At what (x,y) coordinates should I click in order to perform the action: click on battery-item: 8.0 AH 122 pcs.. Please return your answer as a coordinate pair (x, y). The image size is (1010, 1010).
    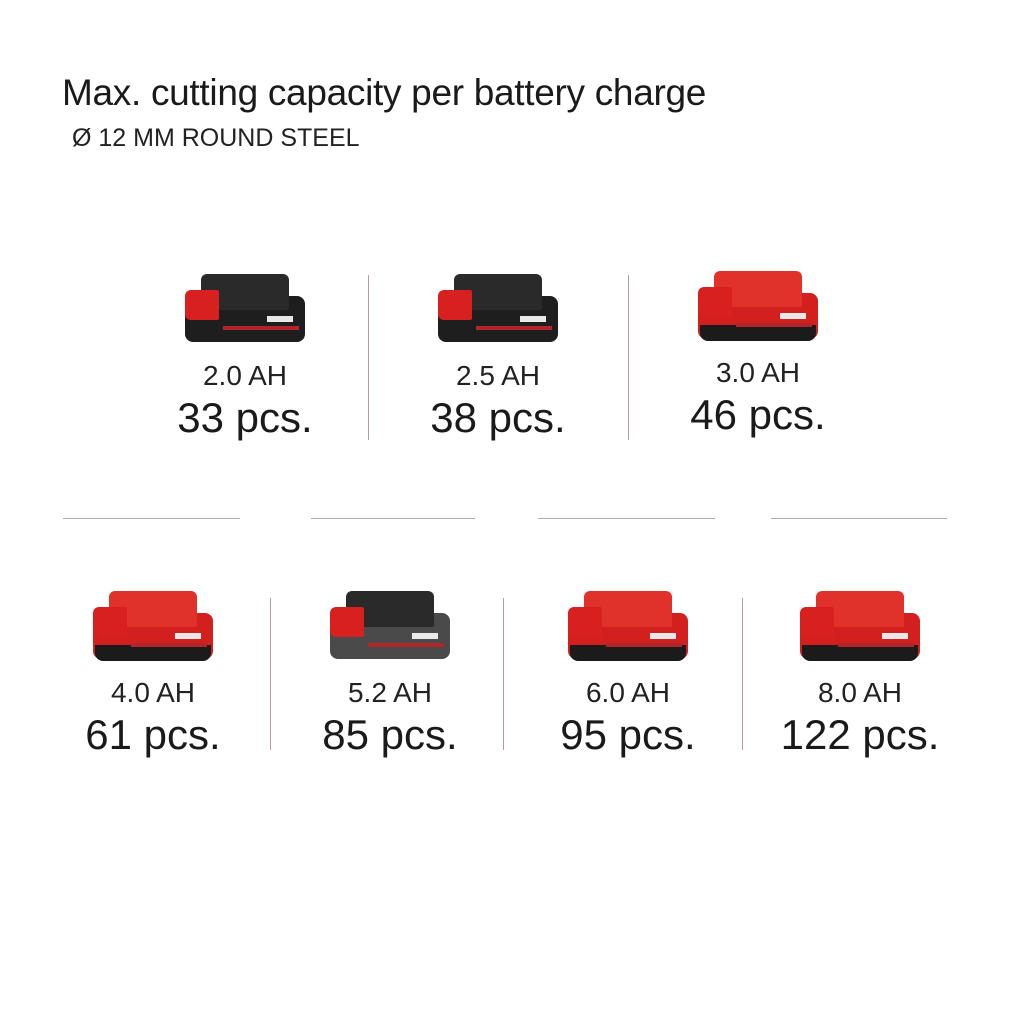
    Looking at the image, I should click on (860, 672).